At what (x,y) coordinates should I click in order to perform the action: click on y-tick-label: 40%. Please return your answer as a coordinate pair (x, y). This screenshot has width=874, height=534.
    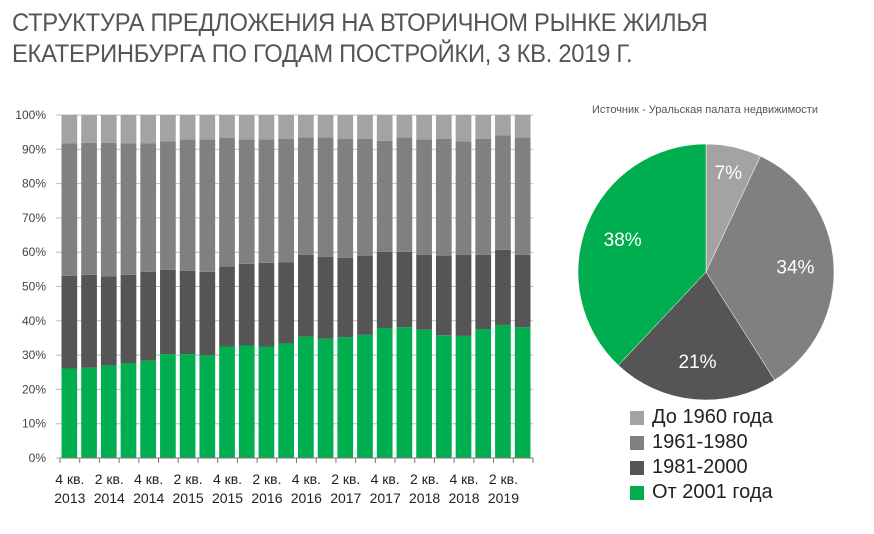
    Looking at the image, I should click on (34, 321).